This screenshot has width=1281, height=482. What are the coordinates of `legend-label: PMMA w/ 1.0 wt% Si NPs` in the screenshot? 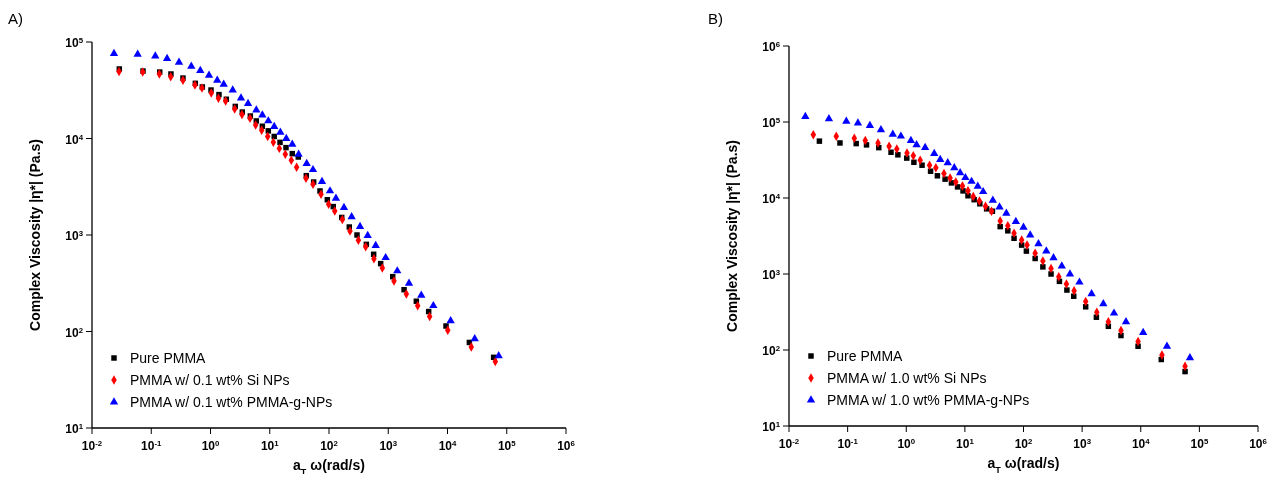 It's located at (907, 378).